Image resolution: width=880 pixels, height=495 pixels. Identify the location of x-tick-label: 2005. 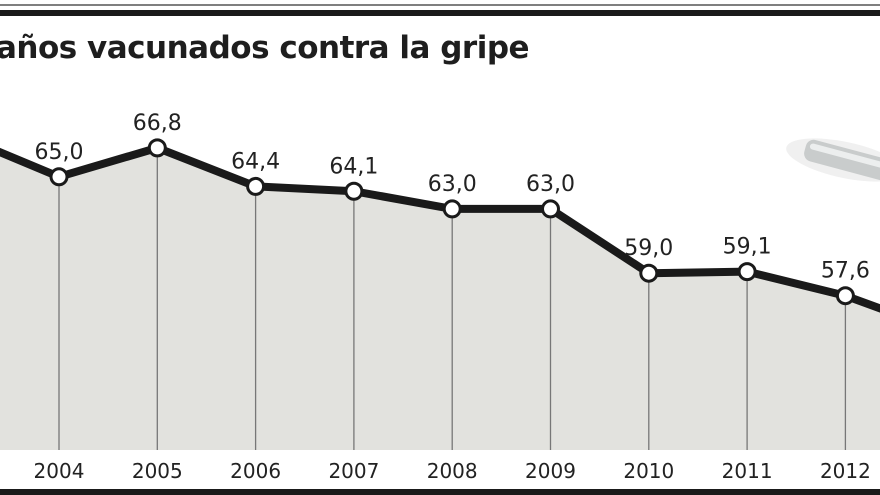
(157, 471).